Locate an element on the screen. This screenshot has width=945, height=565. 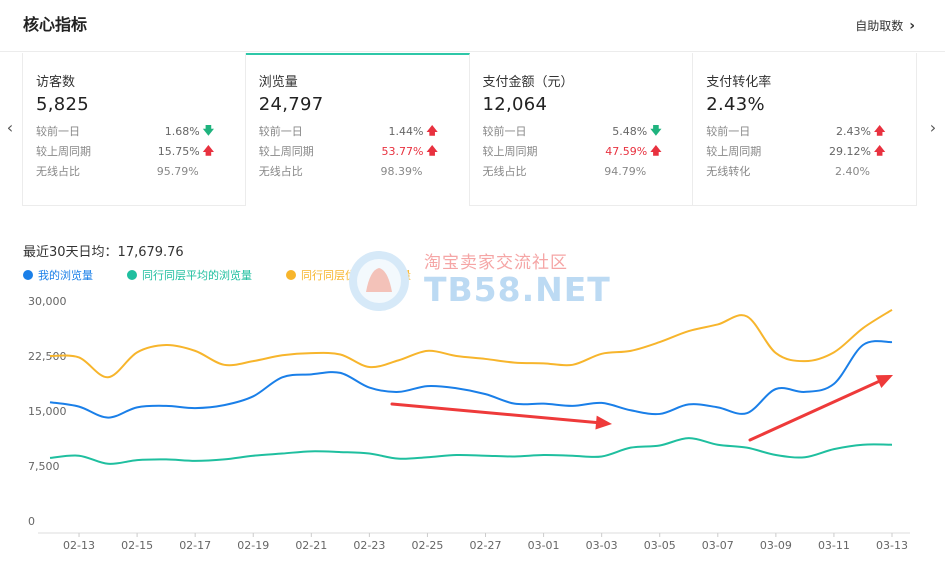
metric-row: 较前一日 1.44% 🡅 is located at coordinates (358, 131).